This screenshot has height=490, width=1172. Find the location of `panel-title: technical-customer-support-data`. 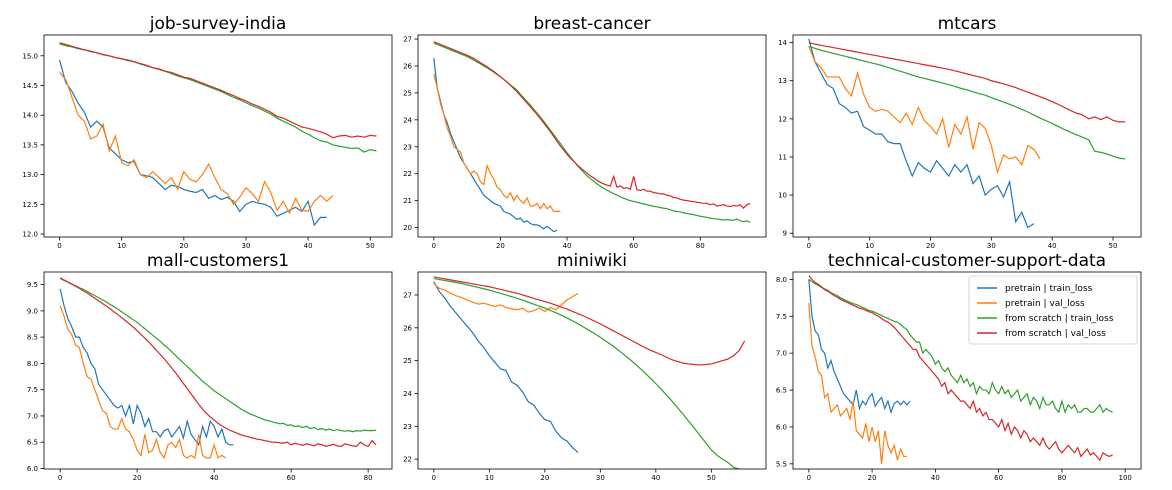

panel-title: technical-customer-support-data is located at coordinates (967, 261).